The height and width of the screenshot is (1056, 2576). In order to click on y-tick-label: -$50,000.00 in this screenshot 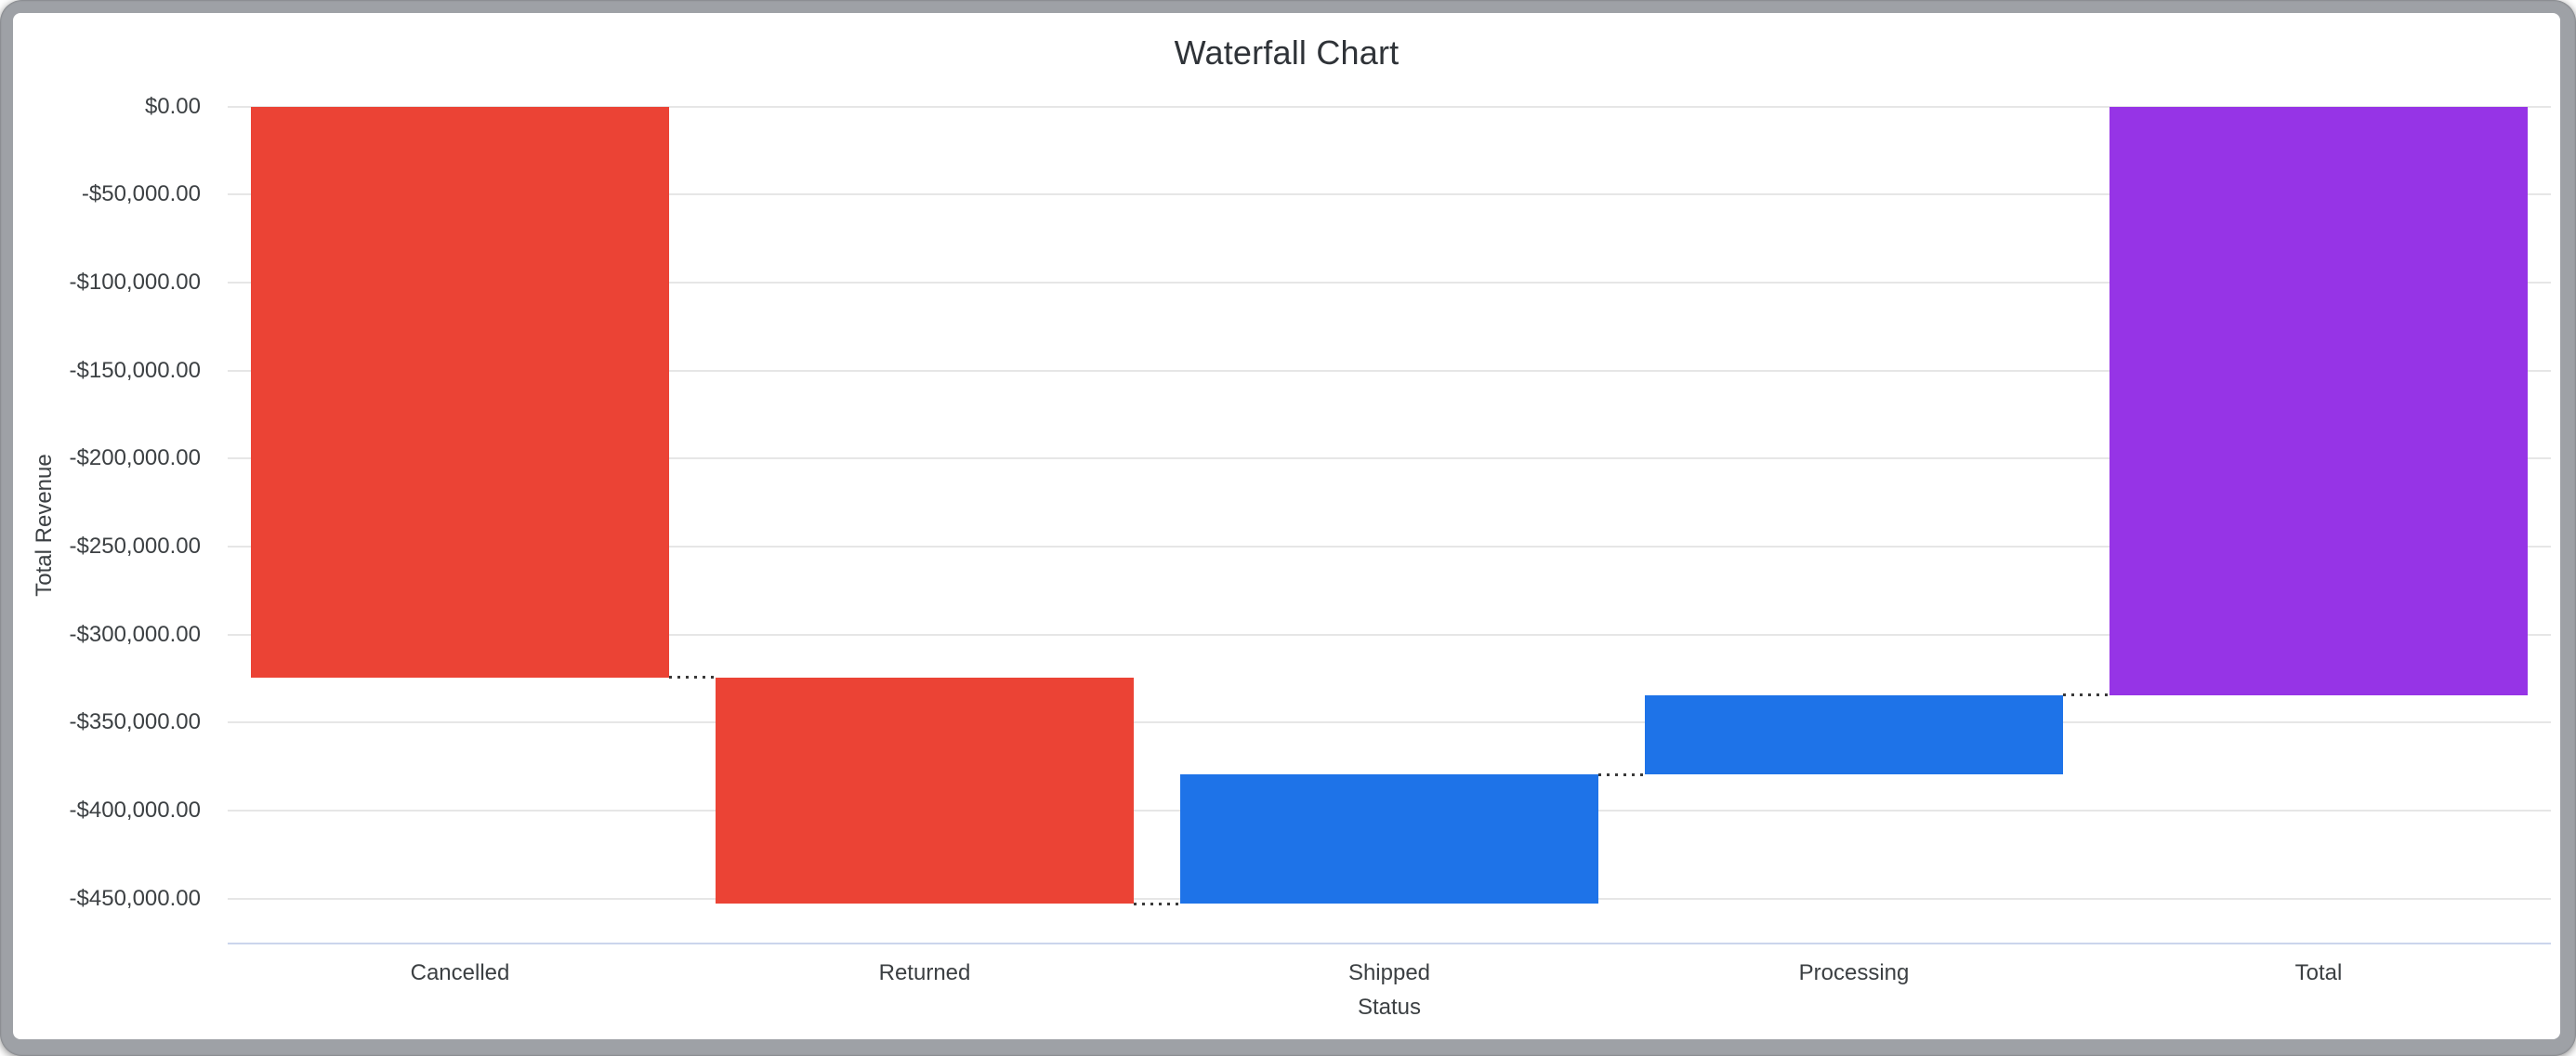, I will do `click(141, 194)`.